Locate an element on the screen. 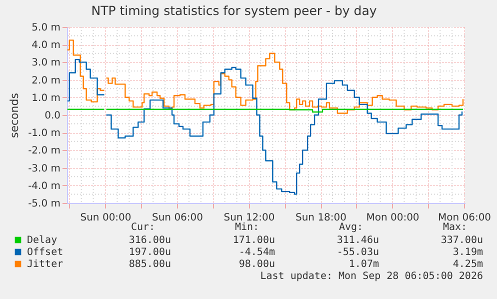 The image size is (497, 299). text: 885.00u is located at coordinates (149, 264).